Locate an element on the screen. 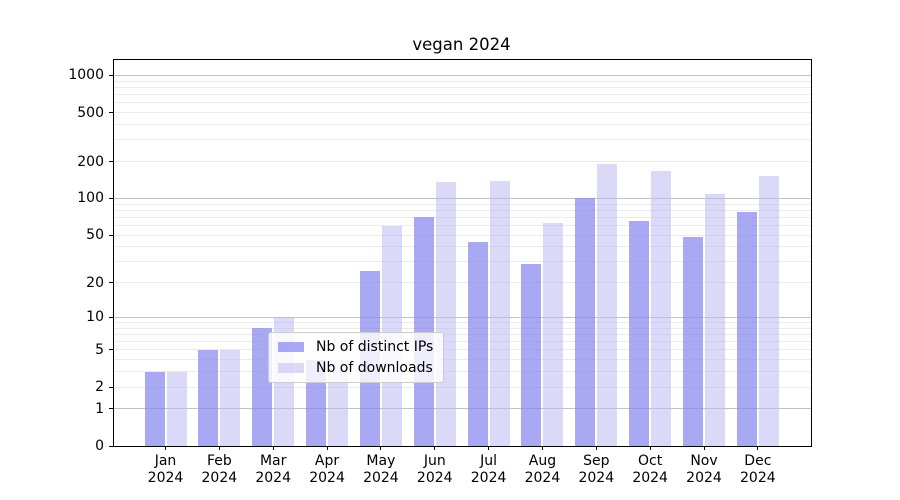  x-tick-label-jul-2024: Jul 2024 is located at coordinates (488, 469).